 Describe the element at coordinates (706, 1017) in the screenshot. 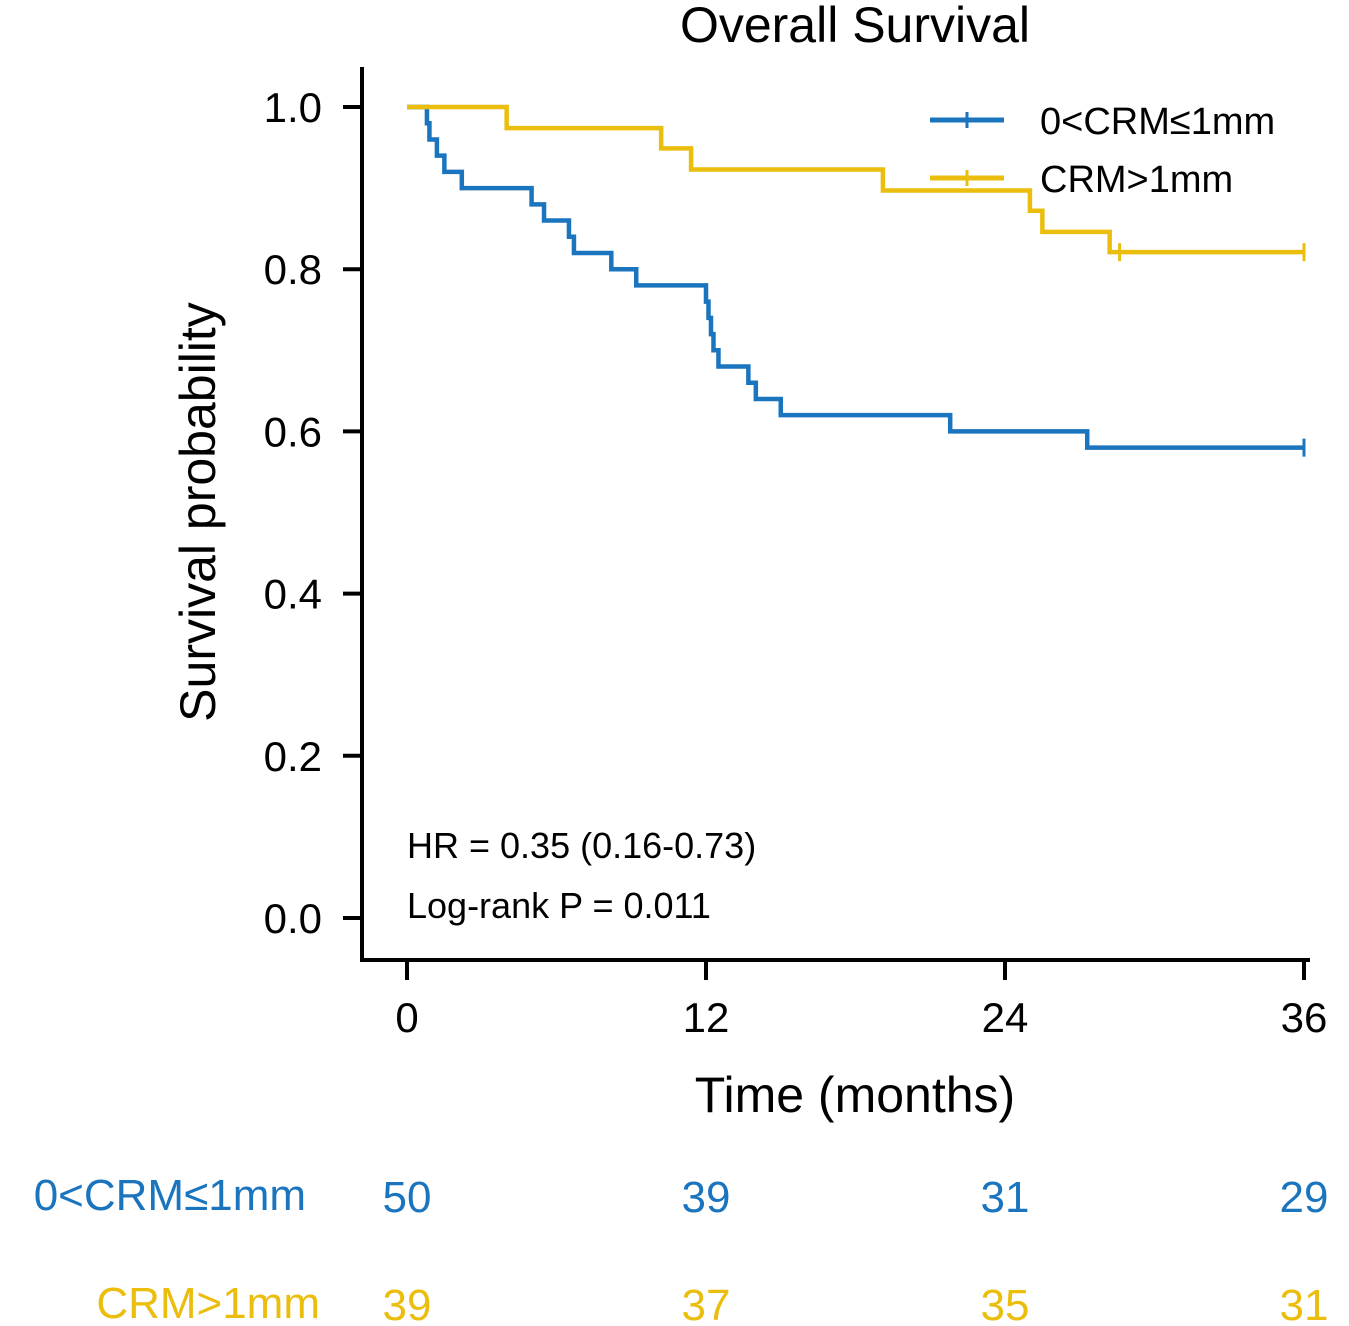

I see `x-tick-label: 12` at that location.